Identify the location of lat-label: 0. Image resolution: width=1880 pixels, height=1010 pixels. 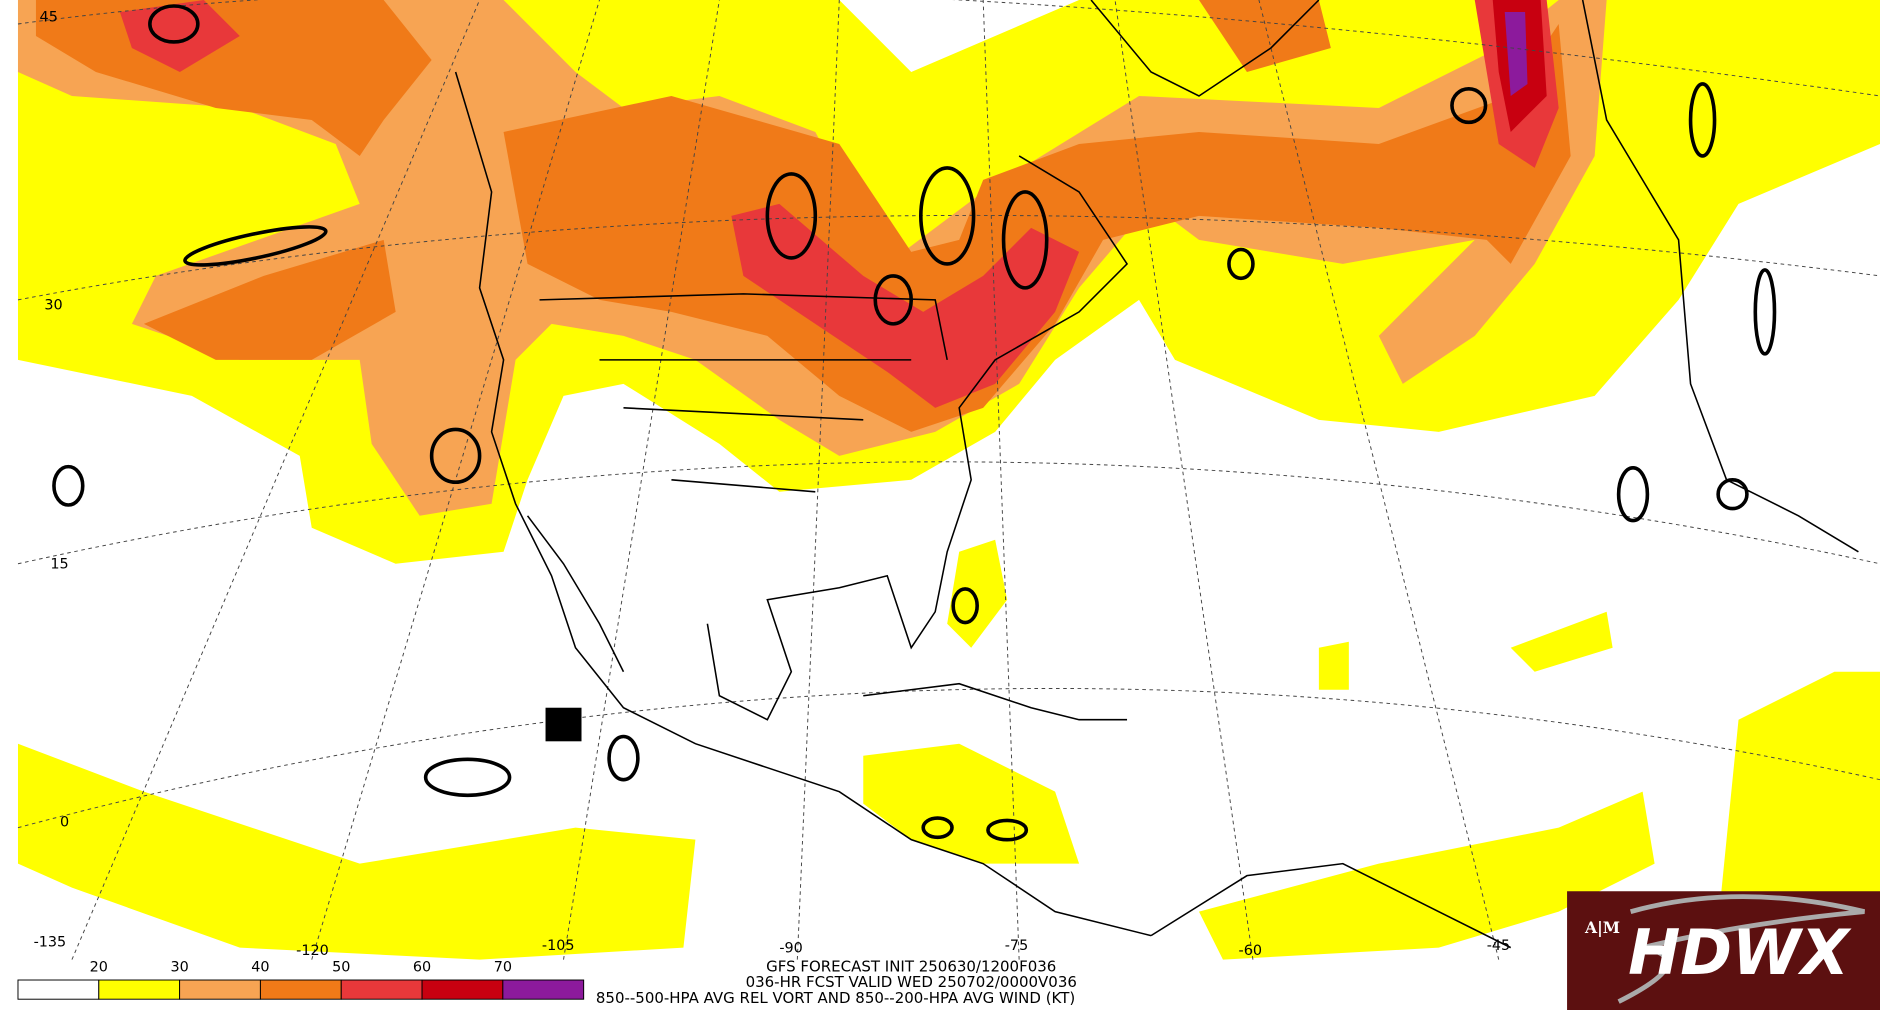
(64, 822).